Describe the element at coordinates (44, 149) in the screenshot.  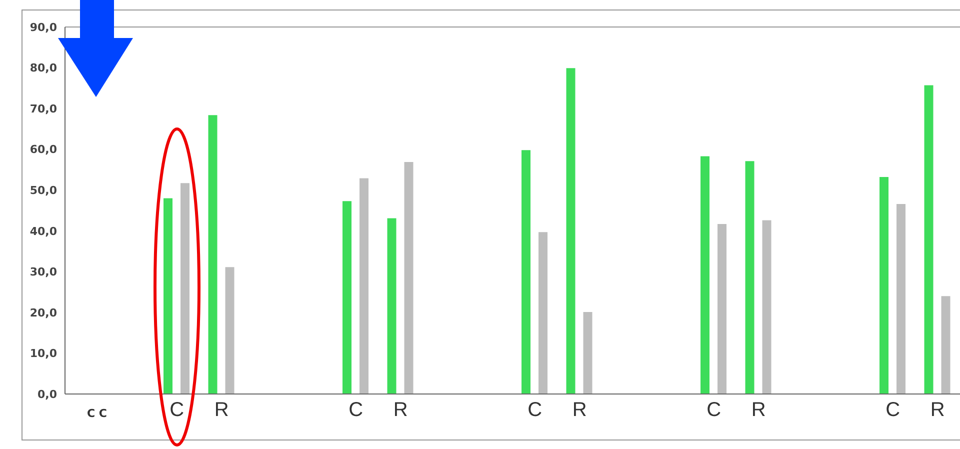
I see `y-tick-label: 60,0` at that location.